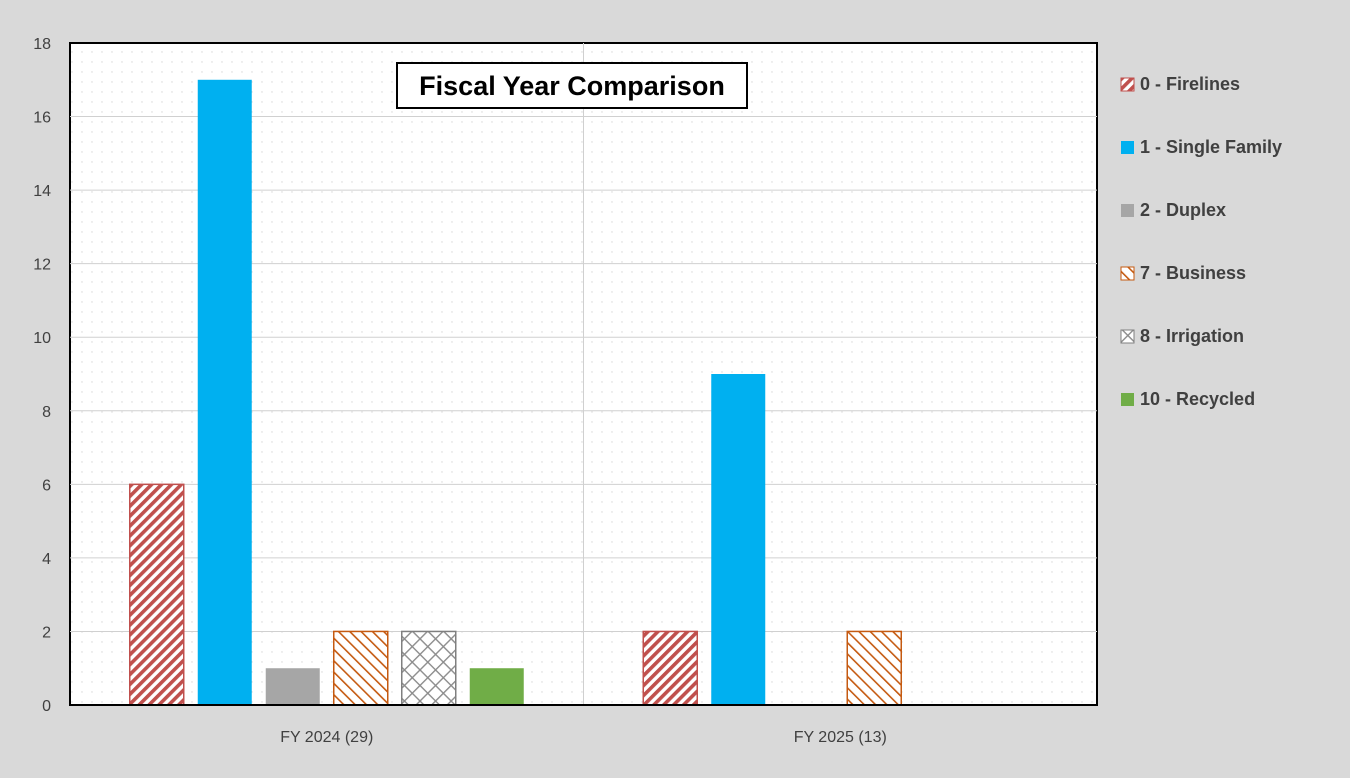  What do you see at coordinates (1183, 210) in the screenshot?
I see `legend-label: 2 - Duplex` at bounding box center [1183, 210].